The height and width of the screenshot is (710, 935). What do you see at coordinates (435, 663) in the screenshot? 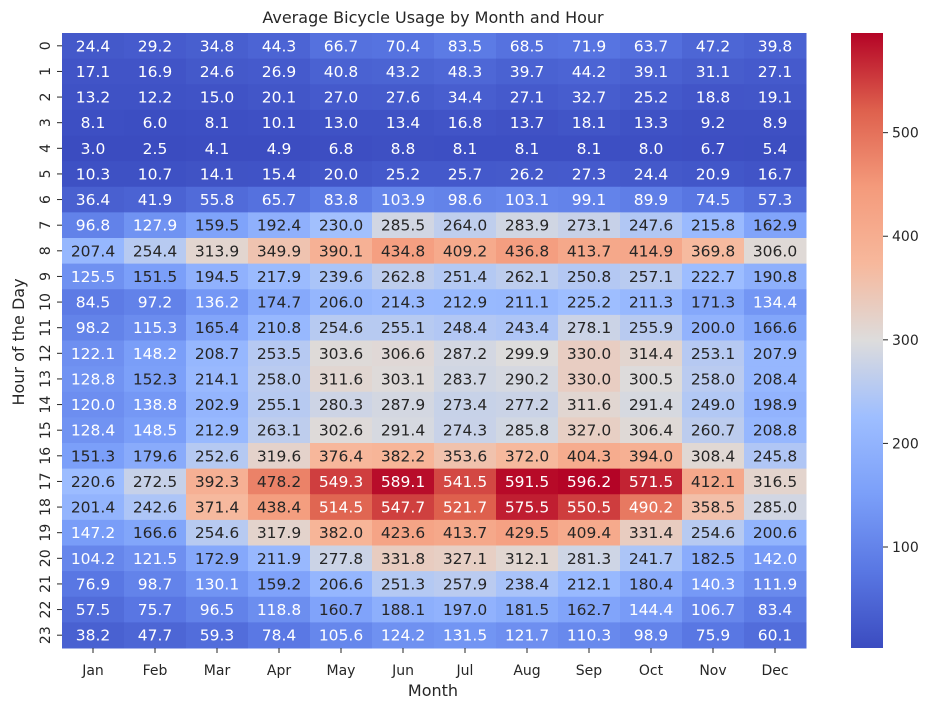
I see `x-axis-ticks: Jan Feb Mar Apr May Jun Jul Aug Sep Oct Nov Dec` at bounding box center [435, 663].